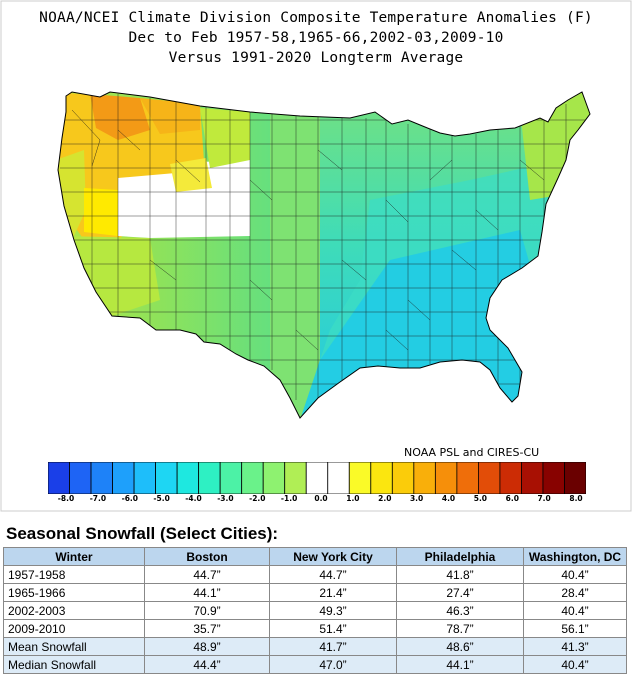 This screenshot has width=632, height=682. Describe the element at coordinates (448, 498) in the screenshot. I see `color-scale-tick-label: 4.0` at that location.